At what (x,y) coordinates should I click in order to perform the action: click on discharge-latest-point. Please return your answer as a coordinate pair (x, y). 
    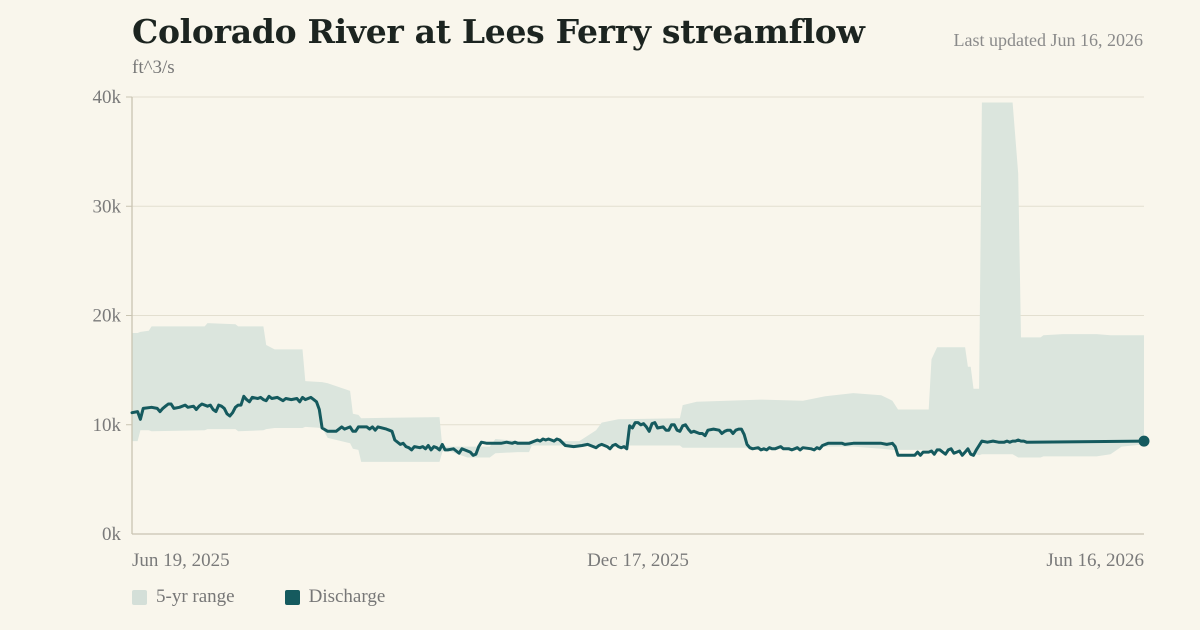
    Looking at the image, I should click on (1144, 441).